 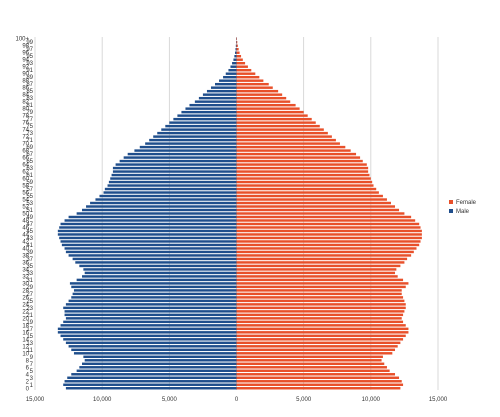 I want to click on y-tick-label: 55, so click(x=29, y=197).